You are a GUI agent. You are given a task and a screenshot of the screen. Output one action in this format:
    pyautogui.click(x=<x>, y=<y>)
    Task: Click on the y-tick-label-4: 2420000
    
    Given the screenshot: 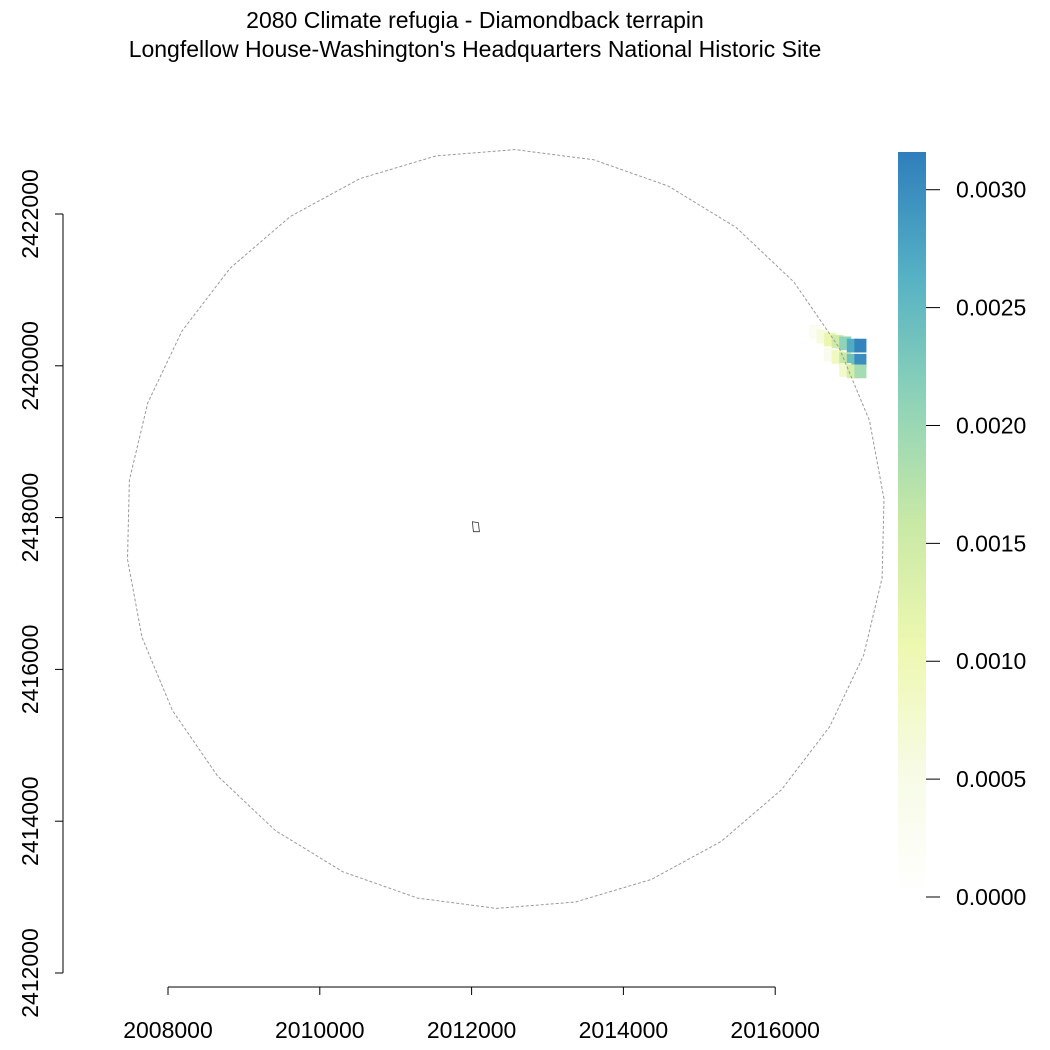 What is the action you would take?
    pyautogui.click(x=30, y=366)
    